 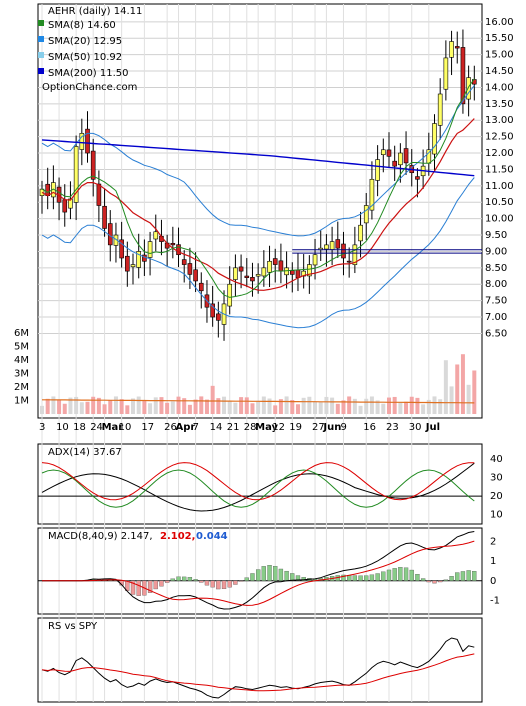 What do you see at coordinates (113, 427) in the screenshot?
I see `x-tick-label: Mar` at bounding box center [113, 427].